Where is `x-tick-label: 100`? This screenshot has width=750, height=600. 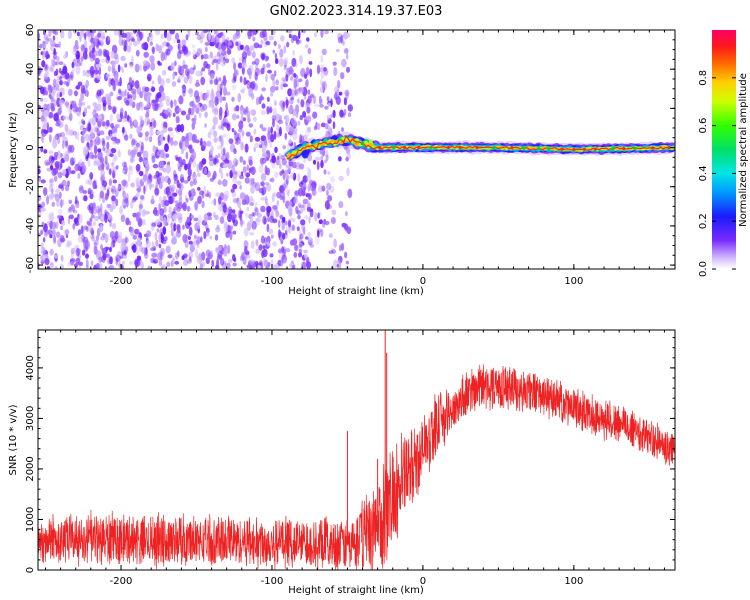 x-tick-label: 100 is located at coordinates (573, 281).